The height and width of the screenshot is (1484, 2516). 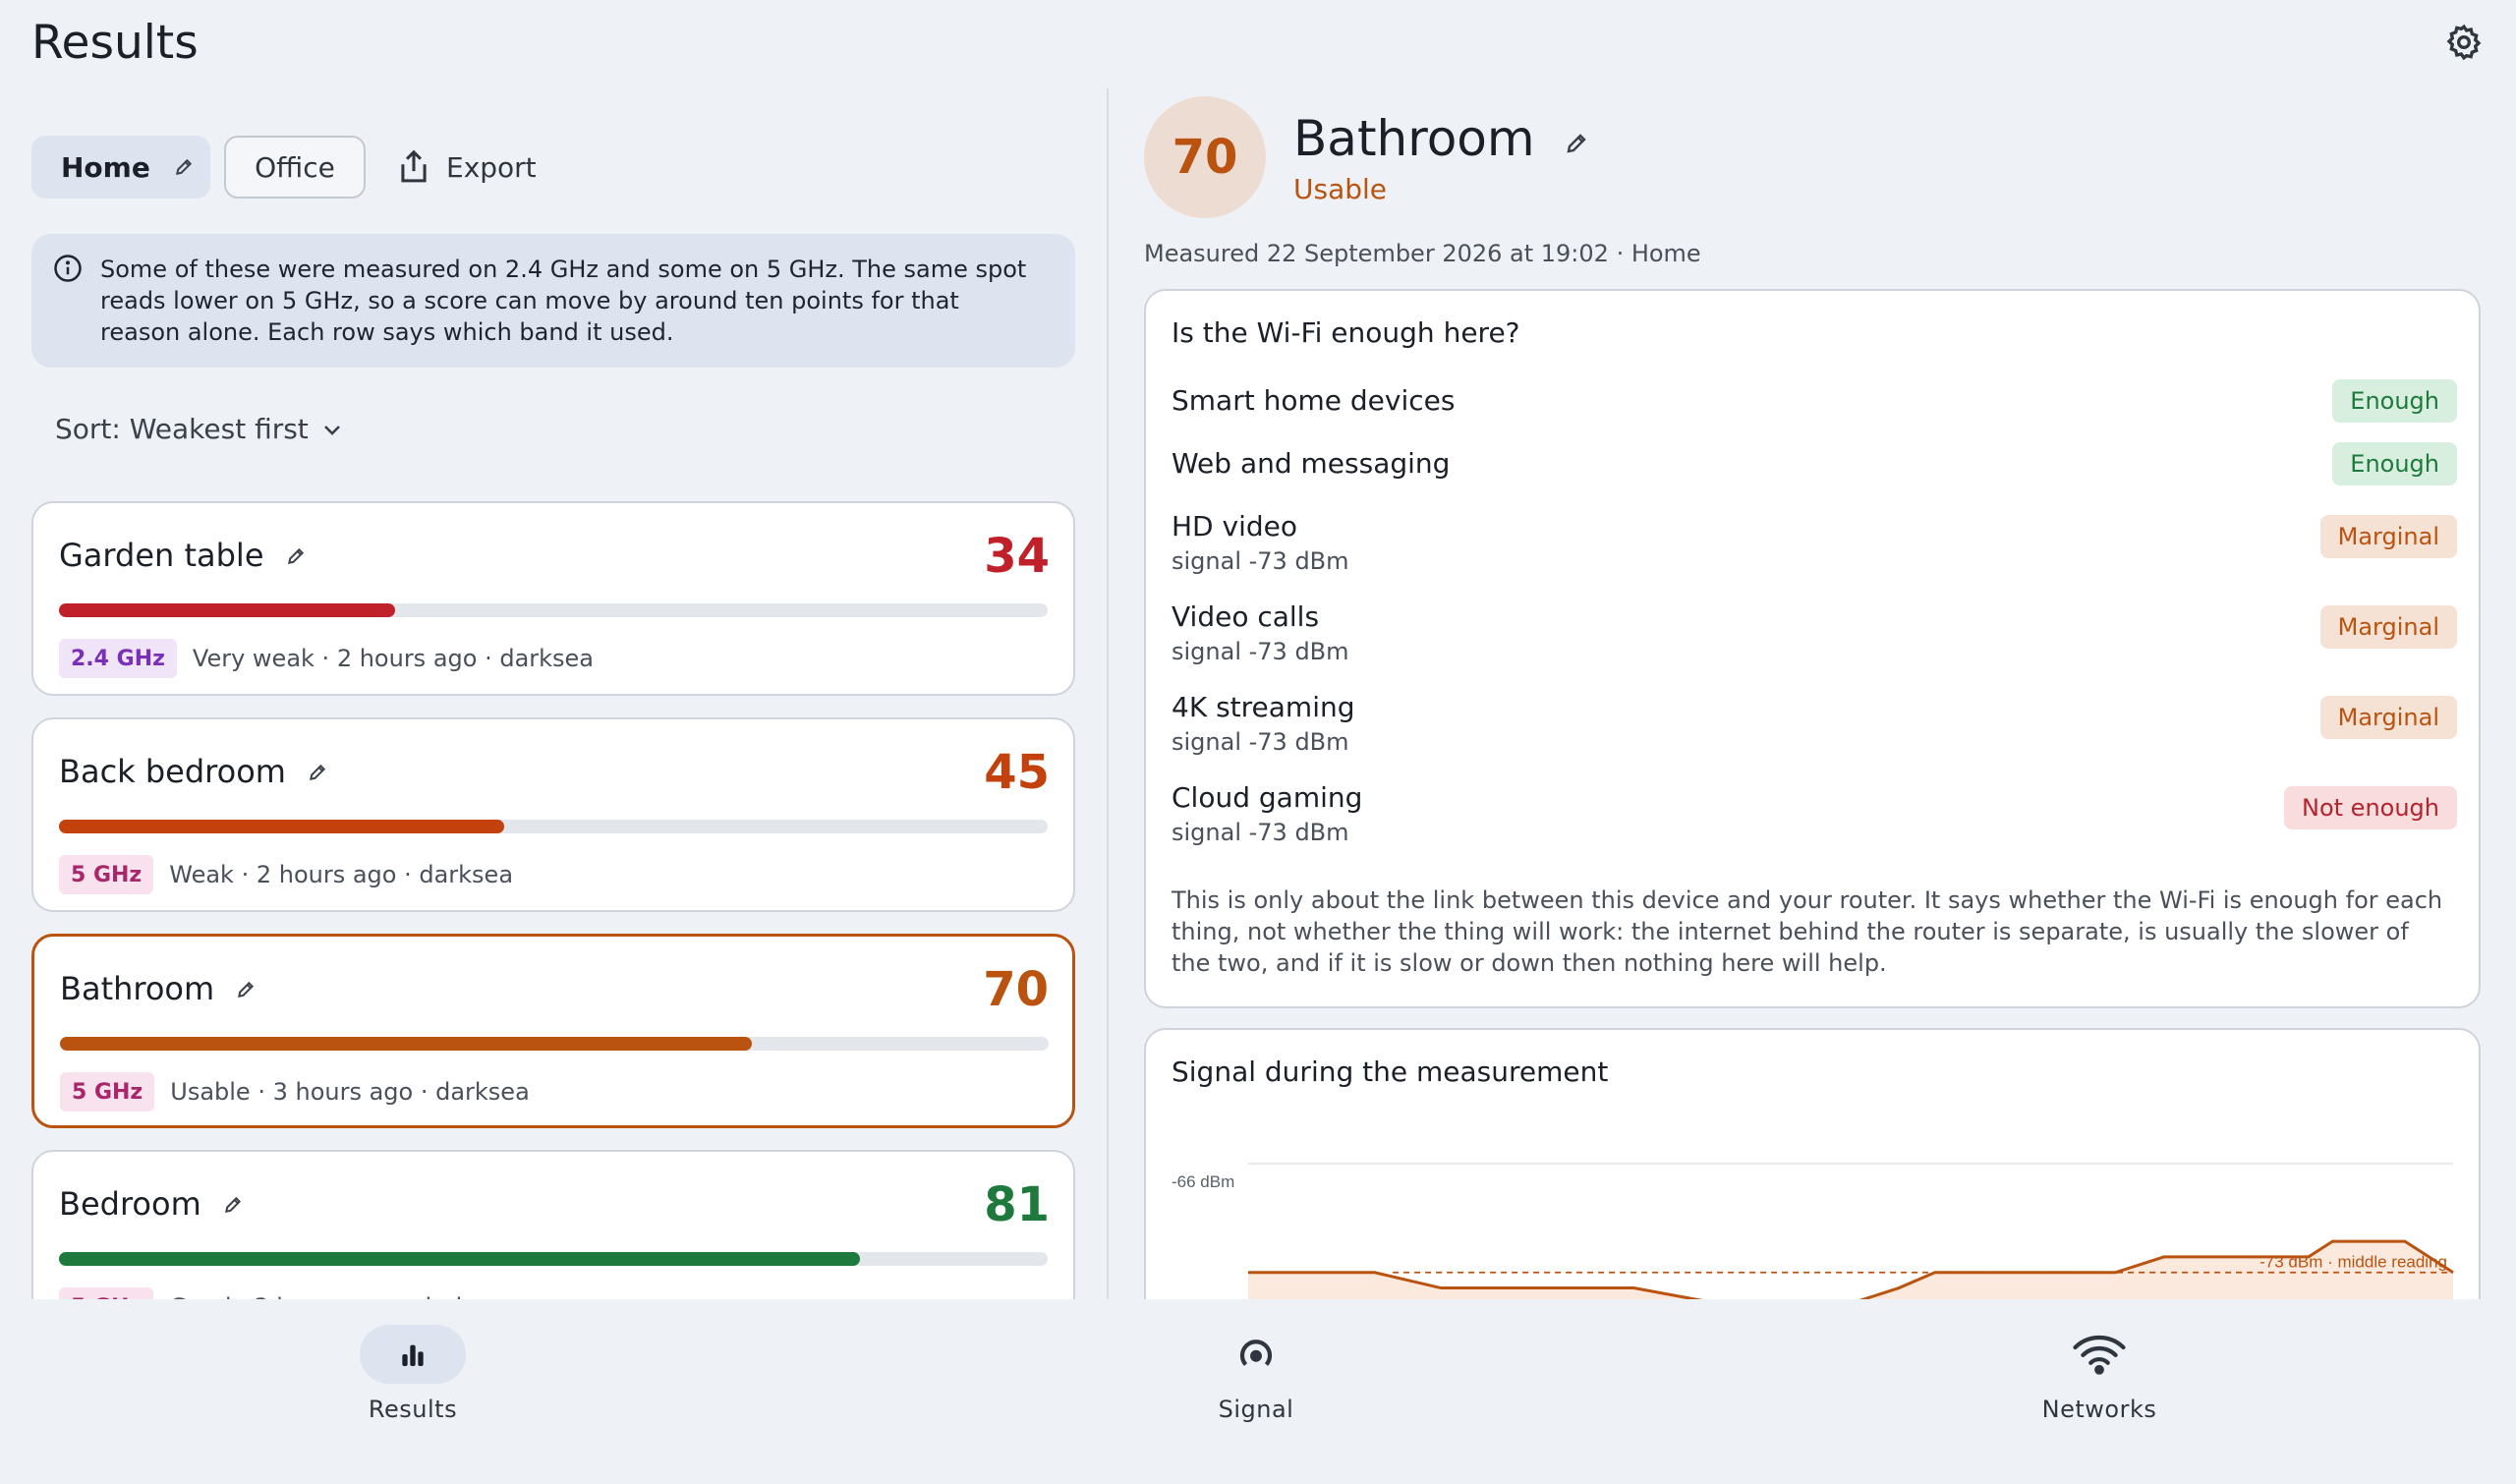 I want to click on page-title: Results, so click(x=115, y=43).